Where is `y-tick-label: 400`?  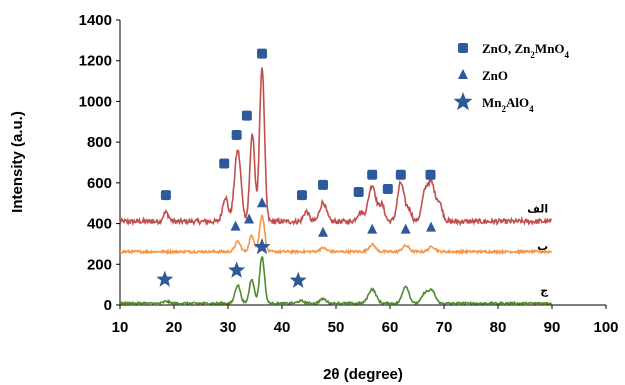 y-tick-label: 400 is located at coordinates (99, 224).